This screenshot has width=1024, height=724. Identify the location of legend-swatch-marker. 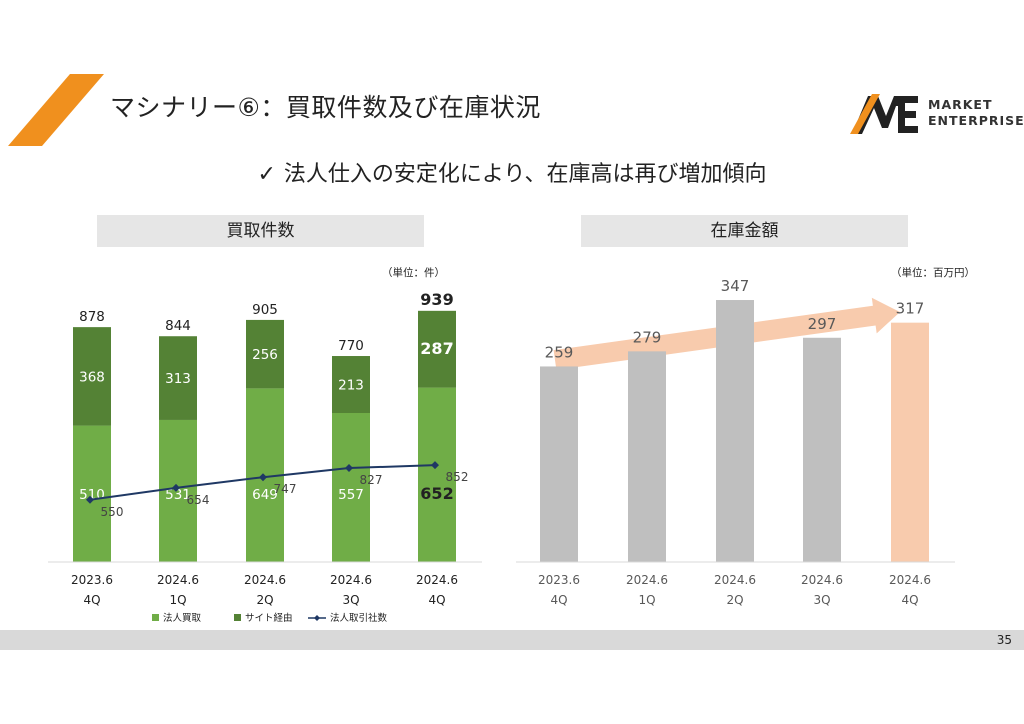
(317, 618).